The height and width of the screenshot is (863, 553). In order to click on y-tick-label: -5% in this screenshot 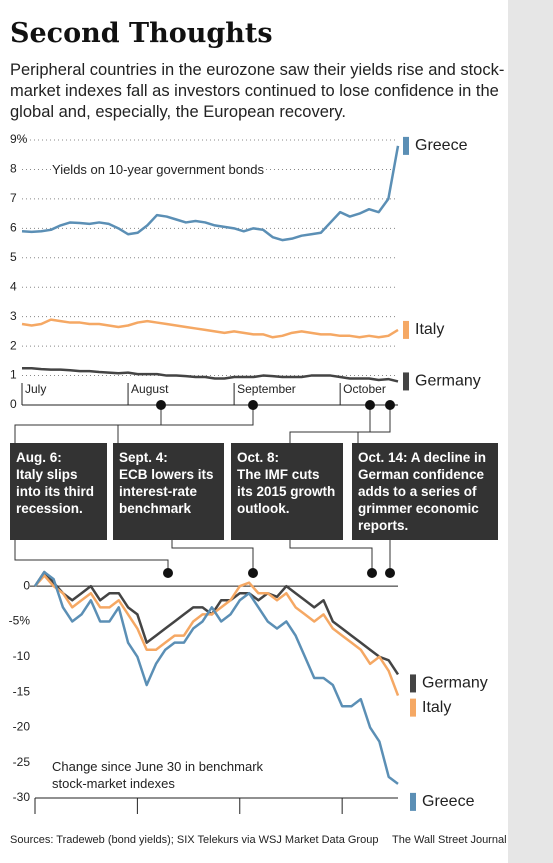, I will do `click(20, 621)`.